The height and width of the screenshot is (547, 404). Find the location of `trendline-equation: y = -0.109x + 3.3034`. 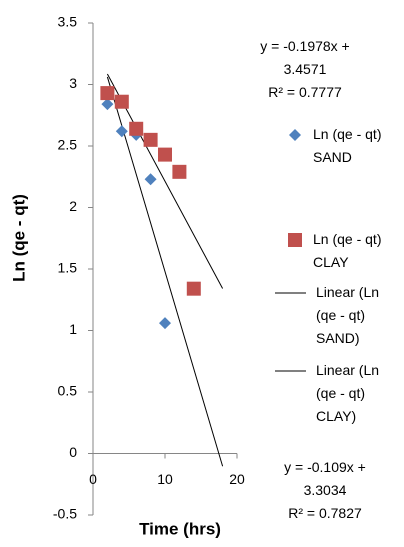

trendline-equation: y = -0.109x + 3.3034 is located at coordinates (325, 478).